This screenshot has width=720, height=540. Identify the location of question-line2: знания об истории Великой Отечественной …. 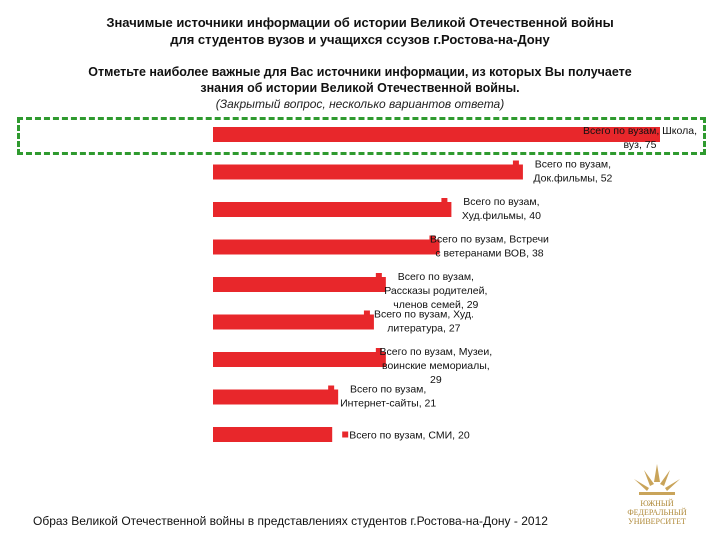
(360, 88).